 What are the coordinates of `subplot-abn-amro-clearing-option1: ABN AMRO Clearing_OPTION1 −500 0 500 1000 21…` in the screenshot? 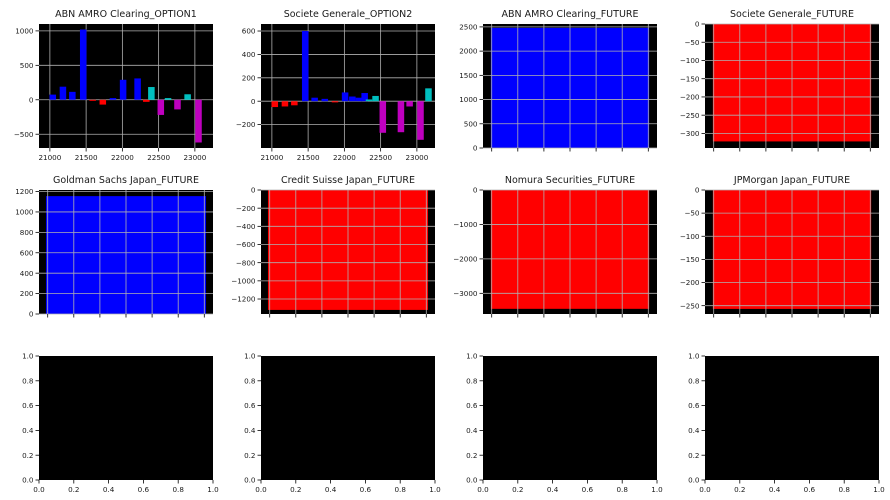 It's located at (112, 83).